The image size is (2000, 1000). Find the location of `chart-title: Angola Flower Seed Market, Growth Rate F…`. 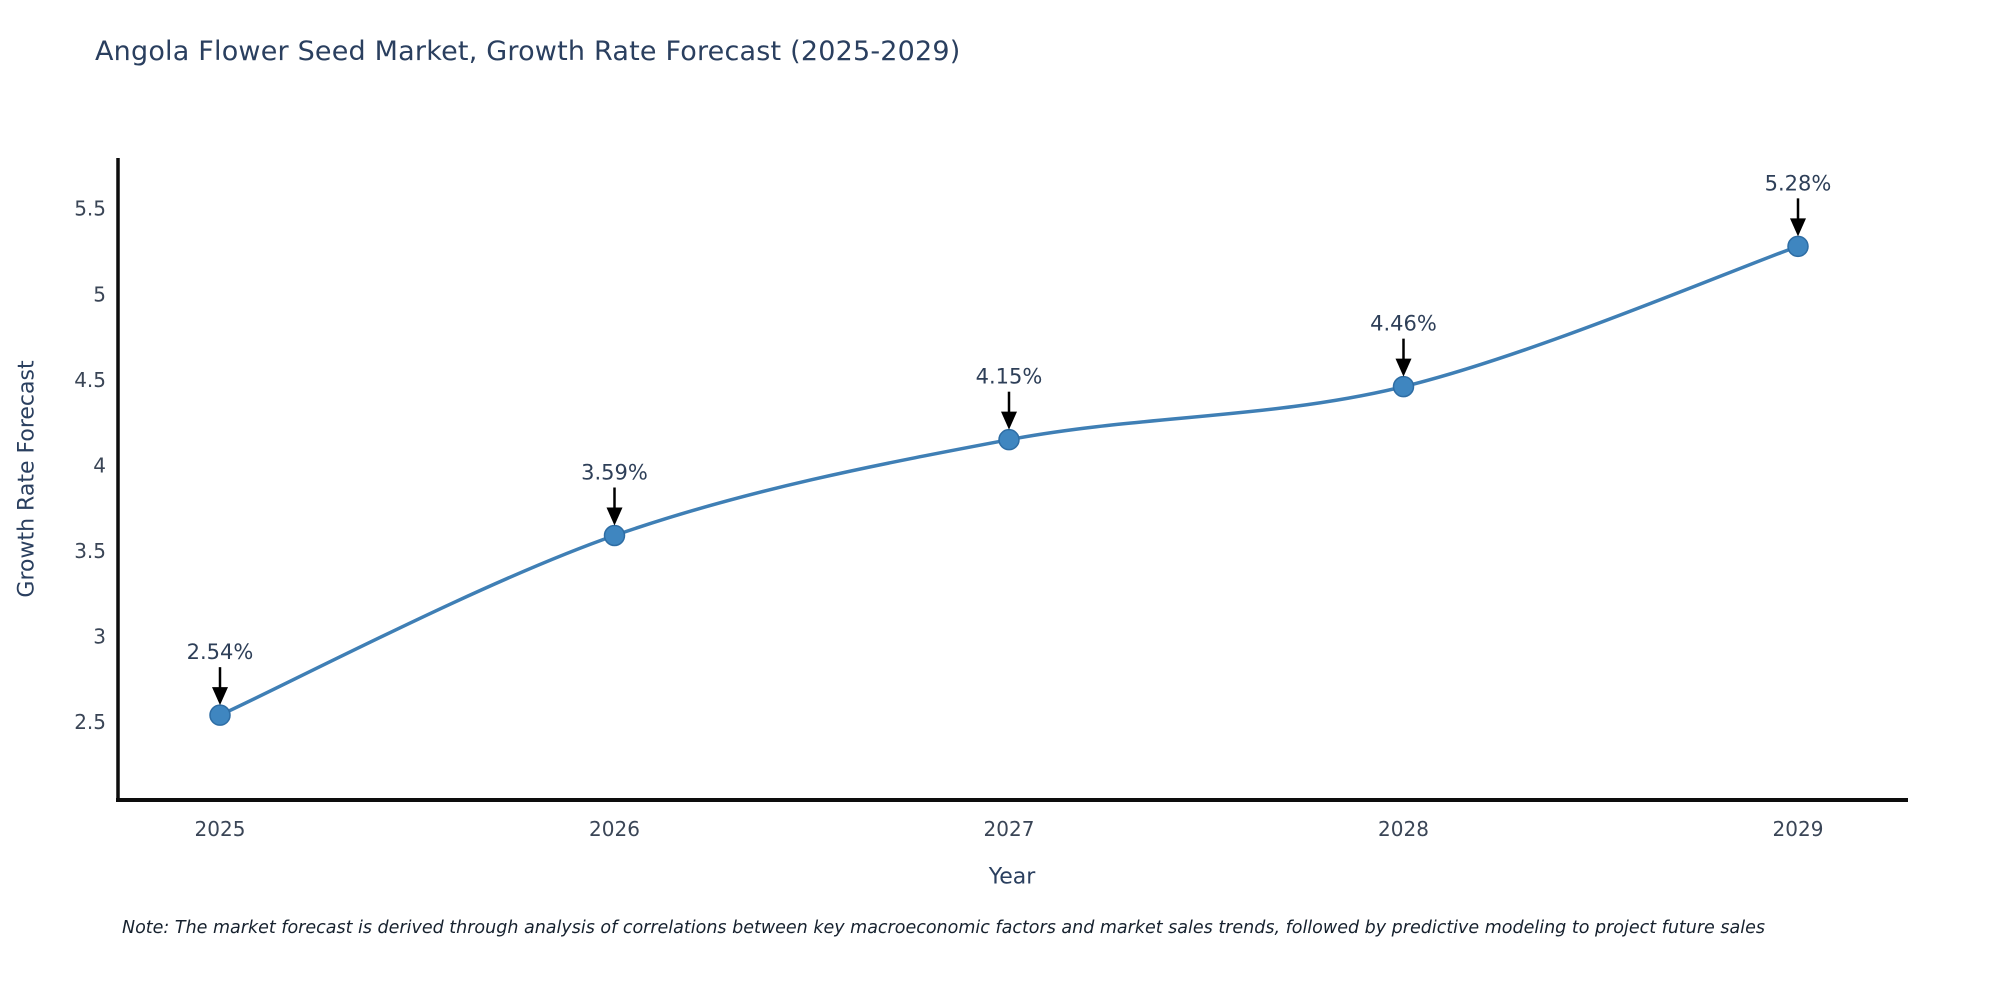

chart-title: Angola Flower Seed Market, Growth Rate F… is located at coordinates (528, 51).